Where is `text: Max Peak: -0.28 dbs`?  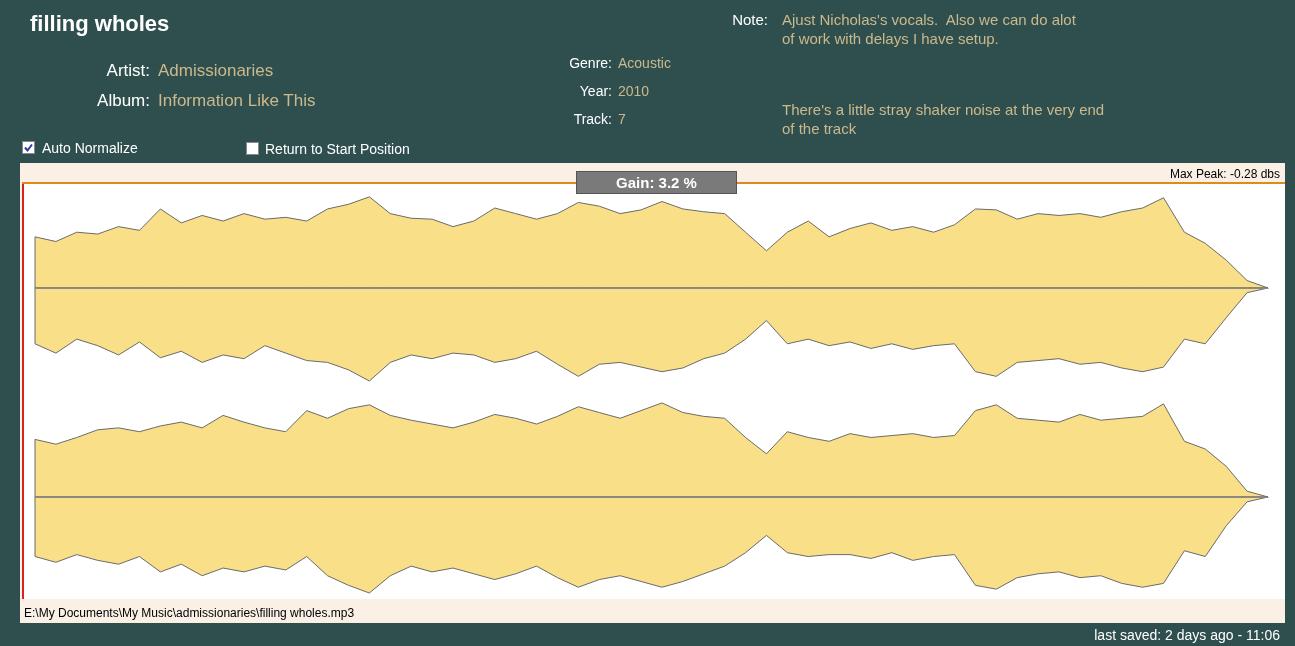 text: Max Peak: -0.28 dbs is located at coordinates (1224, 174).